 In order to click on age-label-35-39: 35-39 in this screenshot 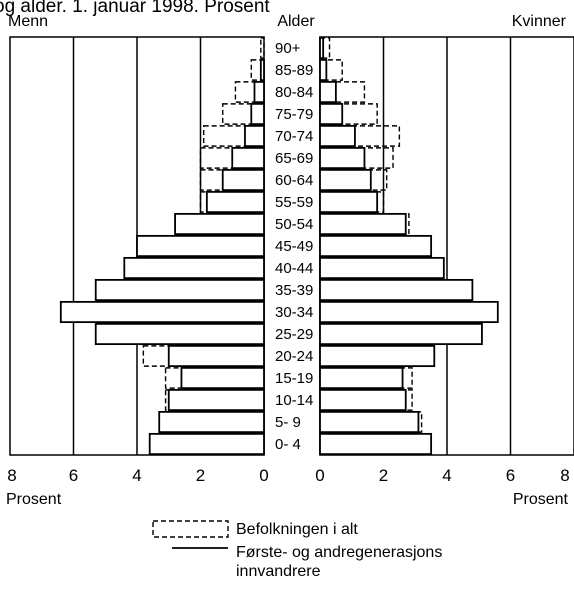, I will do `click(294, 290)`.